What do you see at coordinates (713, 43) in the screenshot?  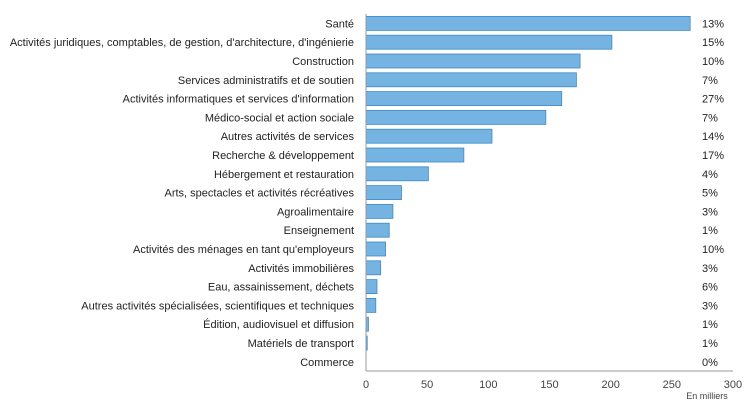 I see `percent-label: 15%` at bounding box center [713, 43].